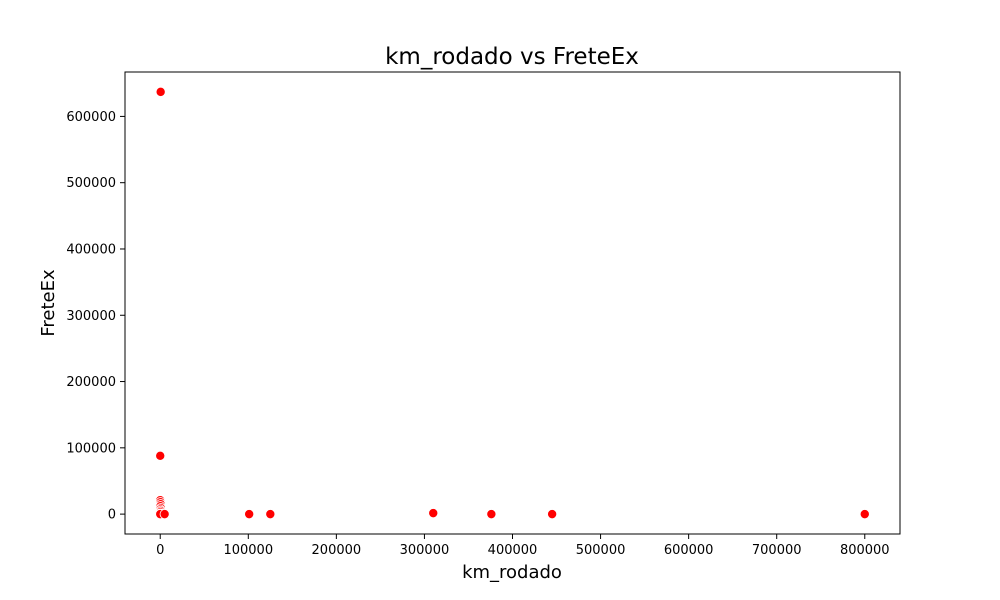 This screenshot has width=1000, height=600. I want to click on x-tick-label: 500000, so click(601, 550).